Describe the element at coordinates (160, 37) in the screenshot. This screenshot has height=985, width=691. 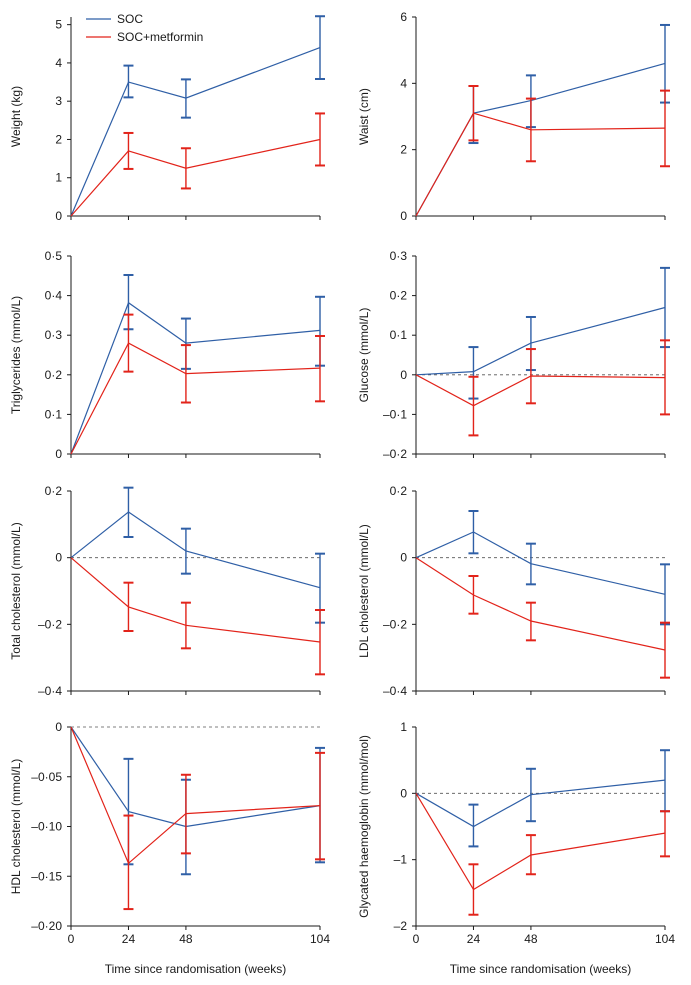
I see `legend-label-metformin: SOC+metformin` at that location.